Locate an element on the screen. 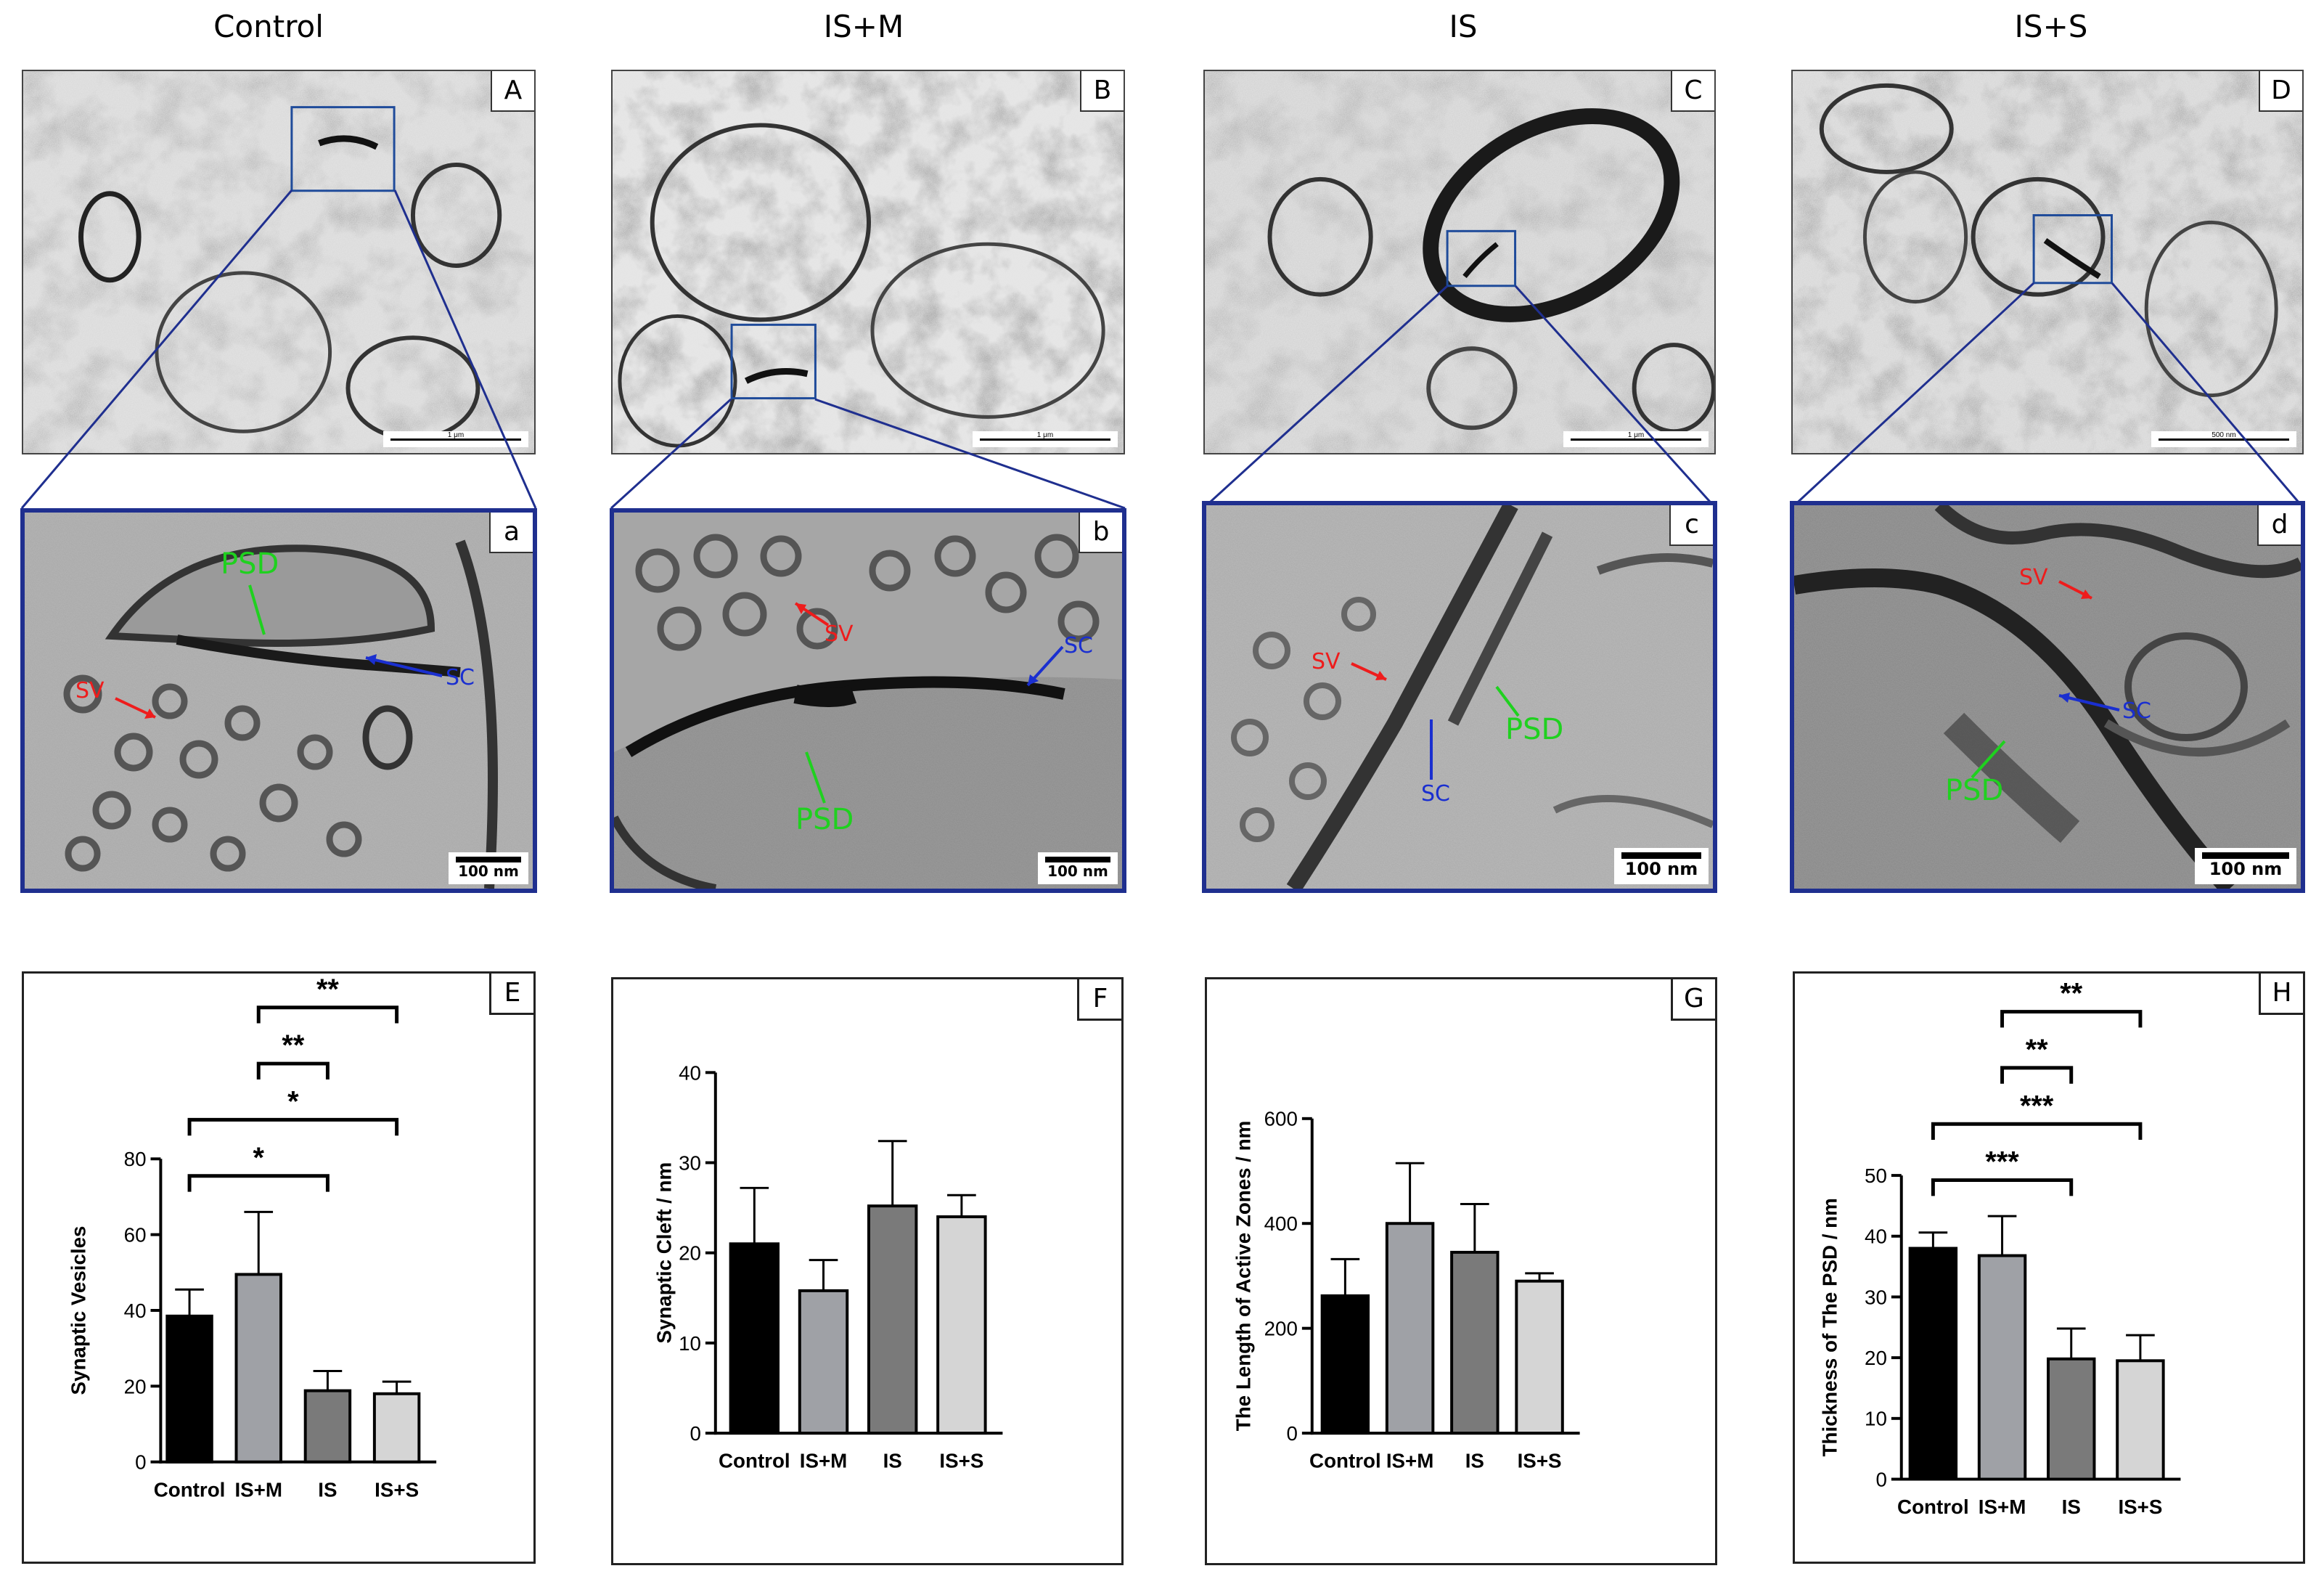 Image resolution: width=2324 pixels, height=1587 pixels. panel-letter-d: D is located at coordinates (2280, 91).